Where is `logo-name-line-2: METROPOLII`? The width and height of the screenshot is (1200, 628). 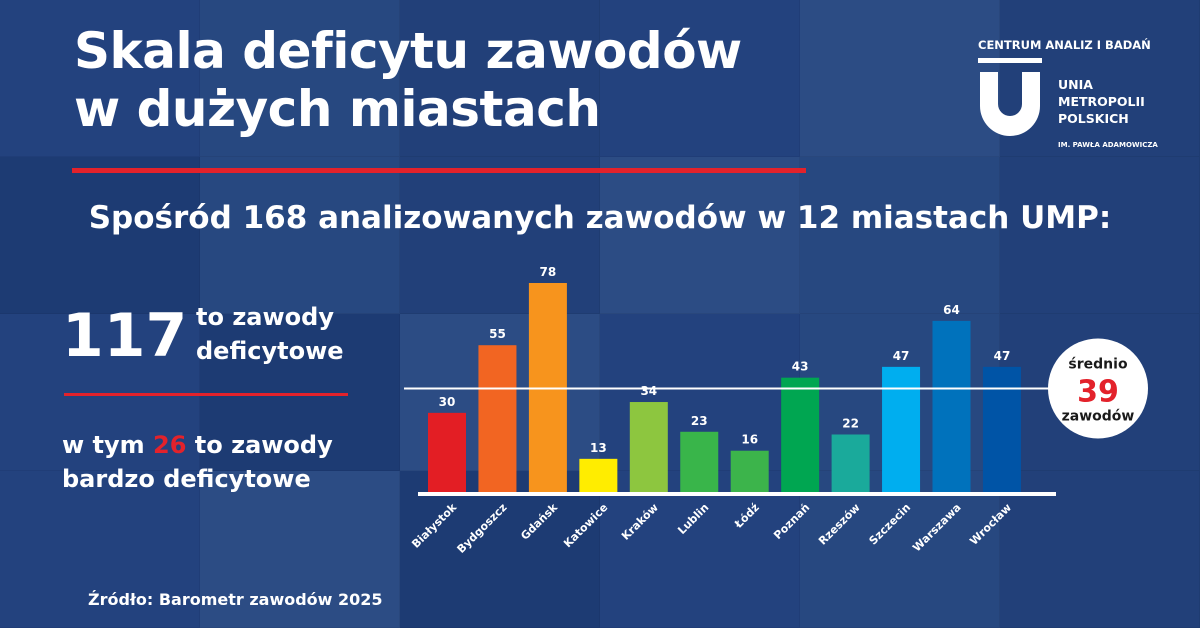 logo-name-line-2: METROPOLII is located at coordinates (1101, 101).